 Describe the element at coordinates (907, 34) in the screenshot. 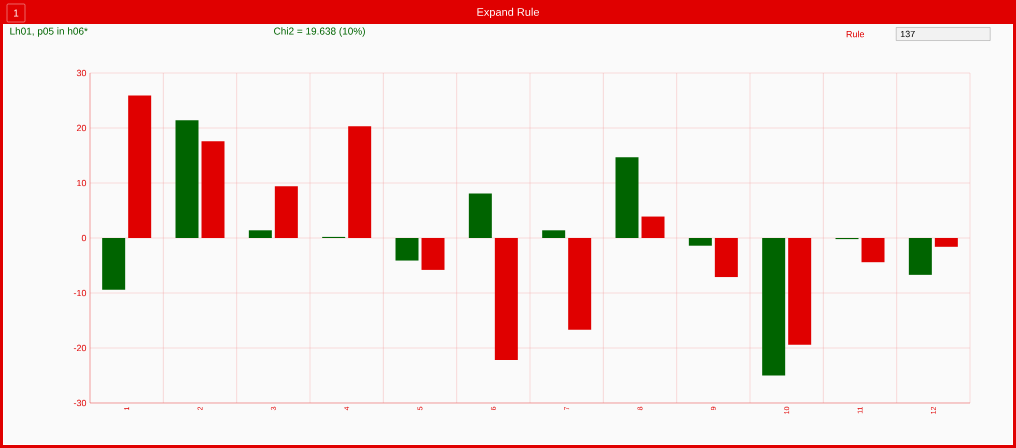

I see `text: 137` at that location.